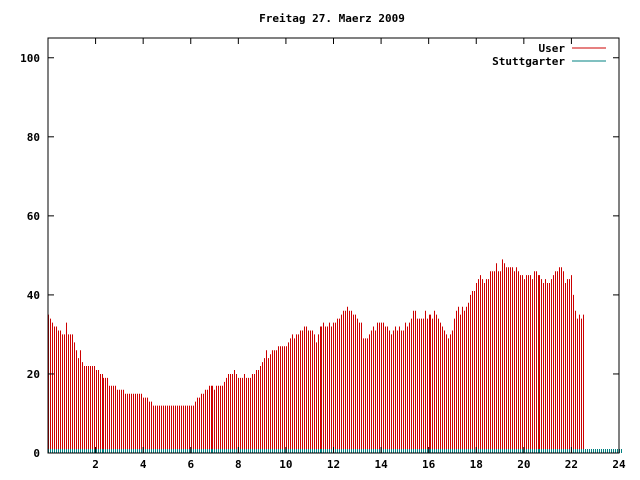 The width and height of the screenshot is (640, 480). I want to click on y-tick-label: 40, so click(33, 295).